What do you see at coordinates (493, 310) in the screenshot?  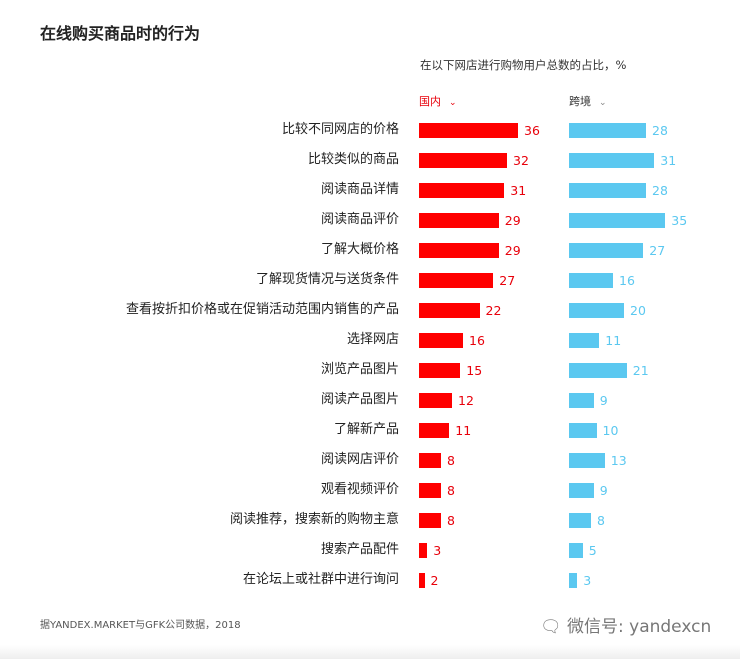 I see `data-label: 22` at bounding box center [493, 310].